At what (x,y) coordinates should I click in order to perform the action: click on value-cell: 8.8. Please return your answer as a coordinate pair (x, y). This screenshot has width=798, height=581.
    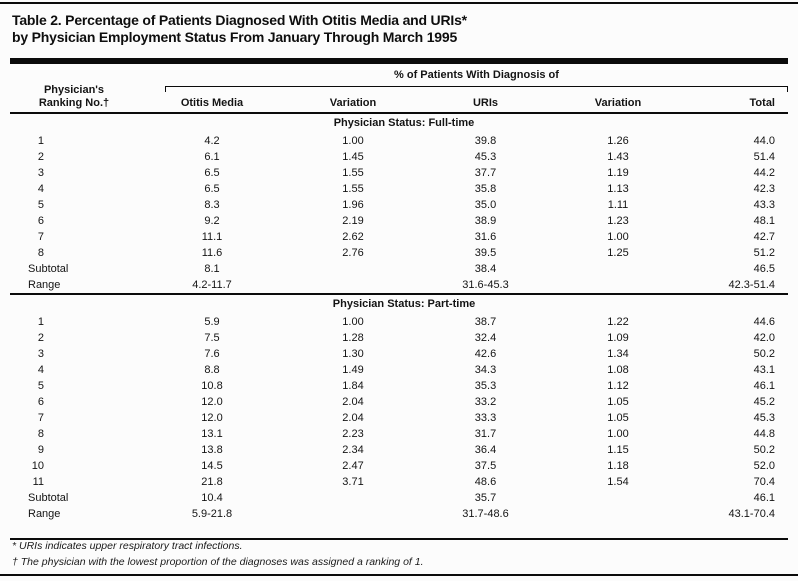
    Looking at the image, I should click on (212, 370).